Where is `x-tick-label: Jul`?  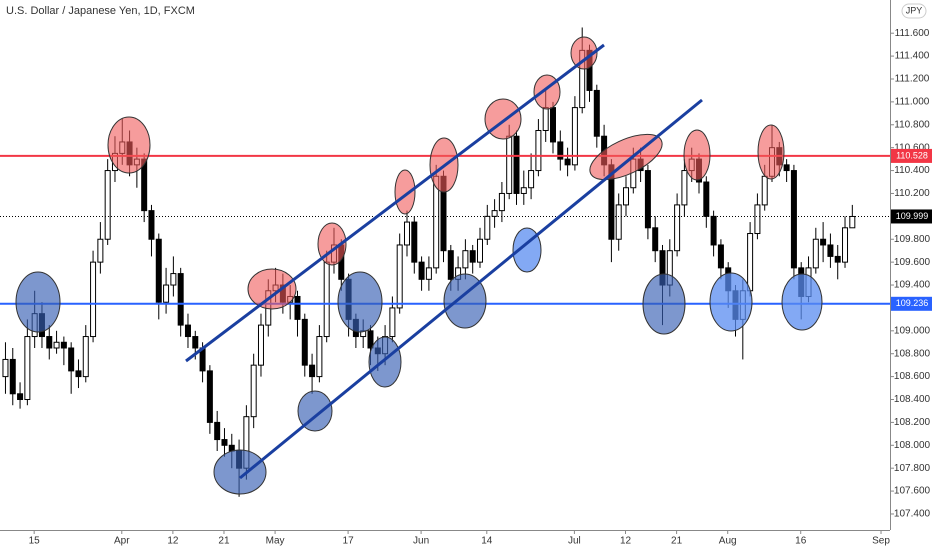 x-tick-label: Jul is located at coordinates (574, 541).